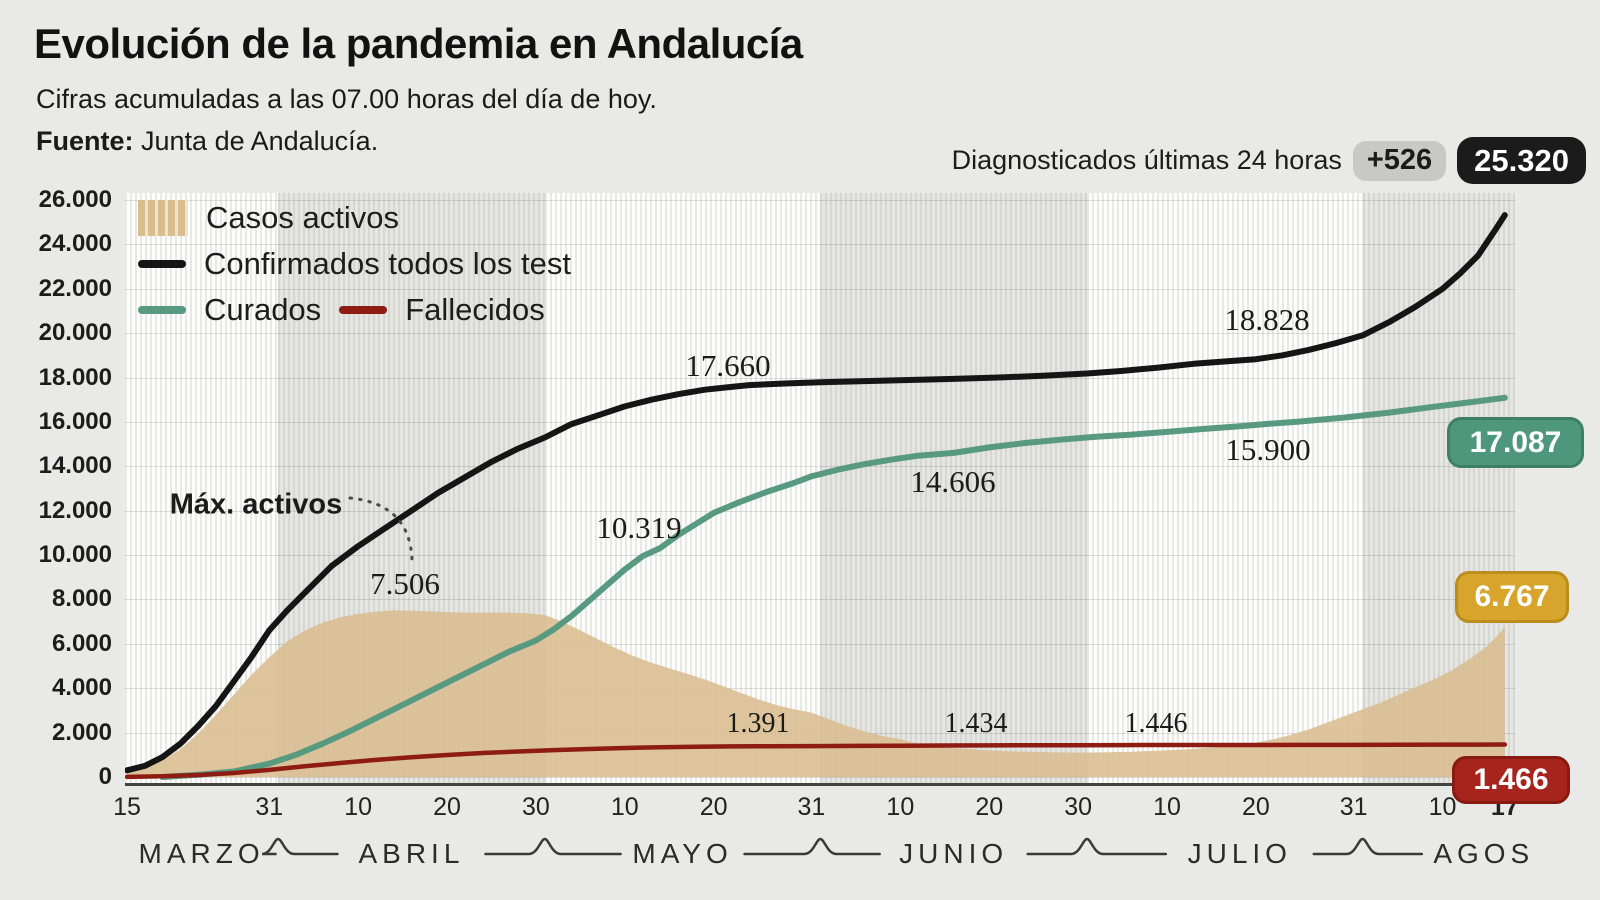 The height and width of the screenshot is (900, 1600). I want to click on annotation-ann-1446: 1.446, so click(1156, 723).